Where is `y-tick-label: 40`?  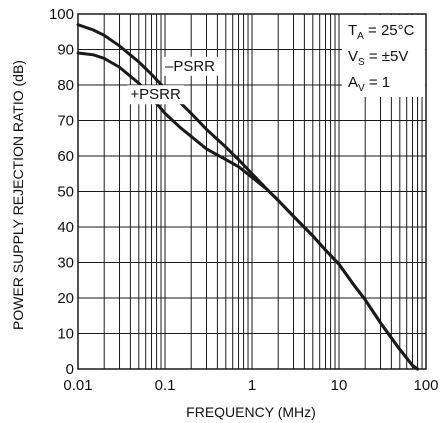 y-tick-label: 40 is located at coordinates (65, 227).